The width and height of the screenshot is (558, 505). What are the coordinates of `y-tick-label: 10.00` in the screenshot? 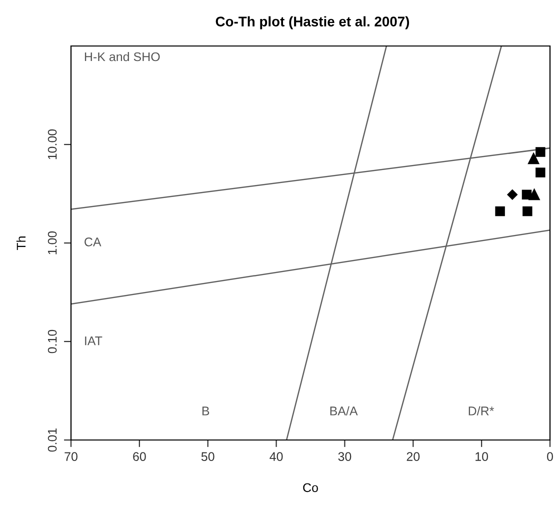 It's located at (52, 144).